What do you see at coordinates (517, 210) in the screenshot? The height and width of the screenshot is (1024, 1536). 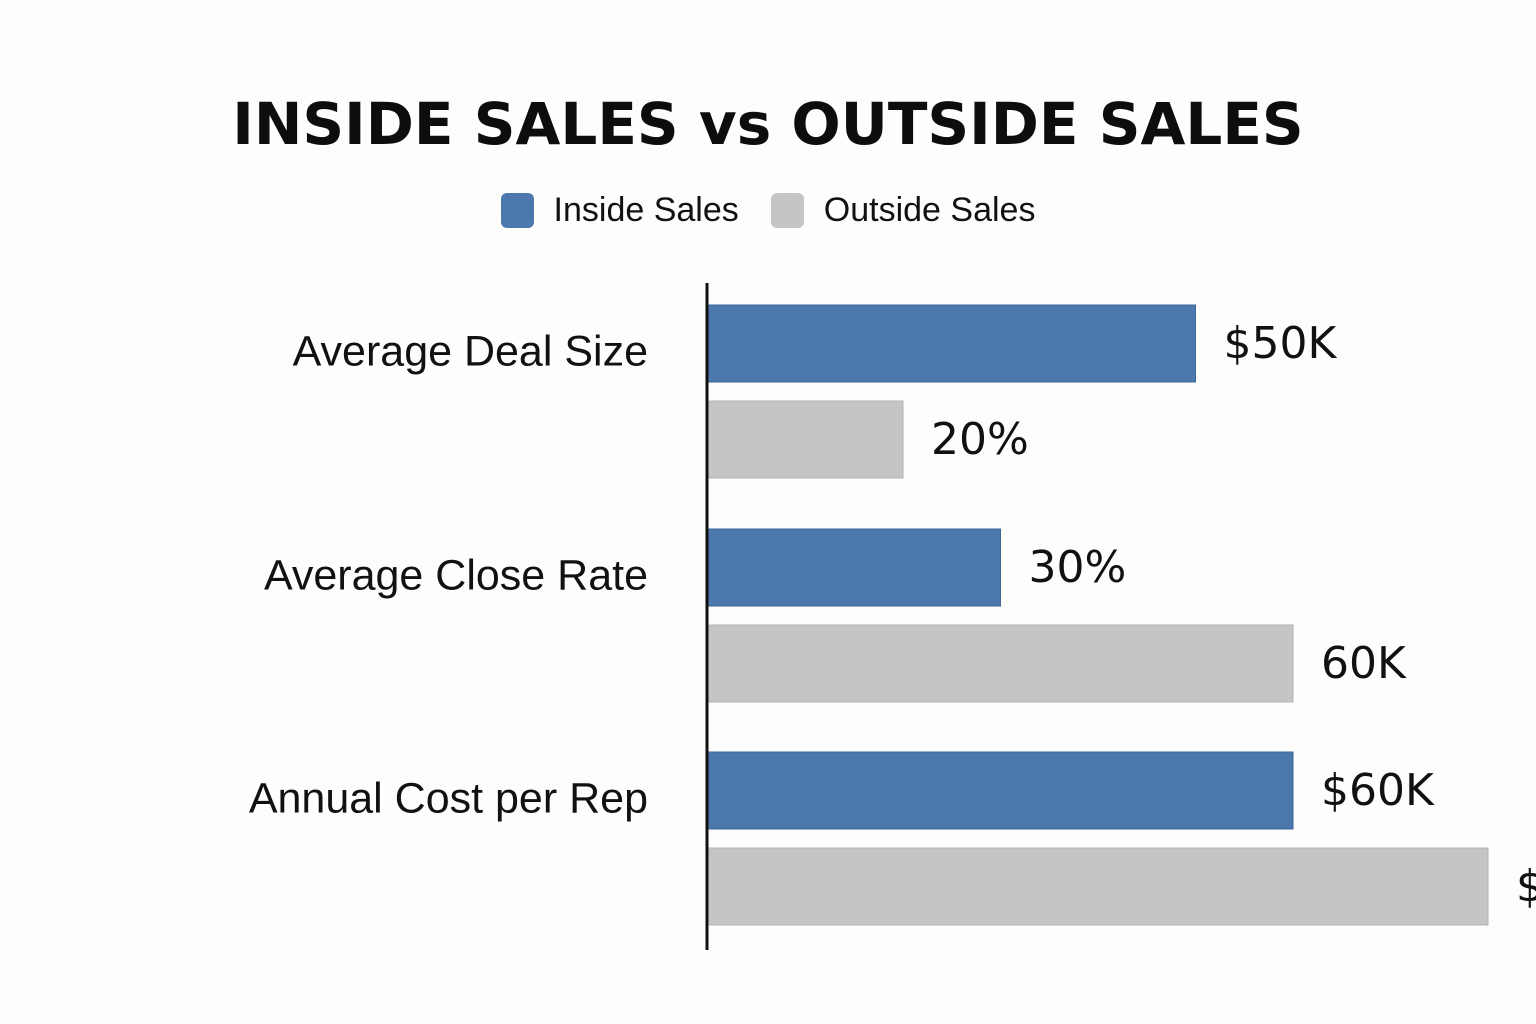 I see `legend-swatch-inside-sales` at bounding box center [517, 210].